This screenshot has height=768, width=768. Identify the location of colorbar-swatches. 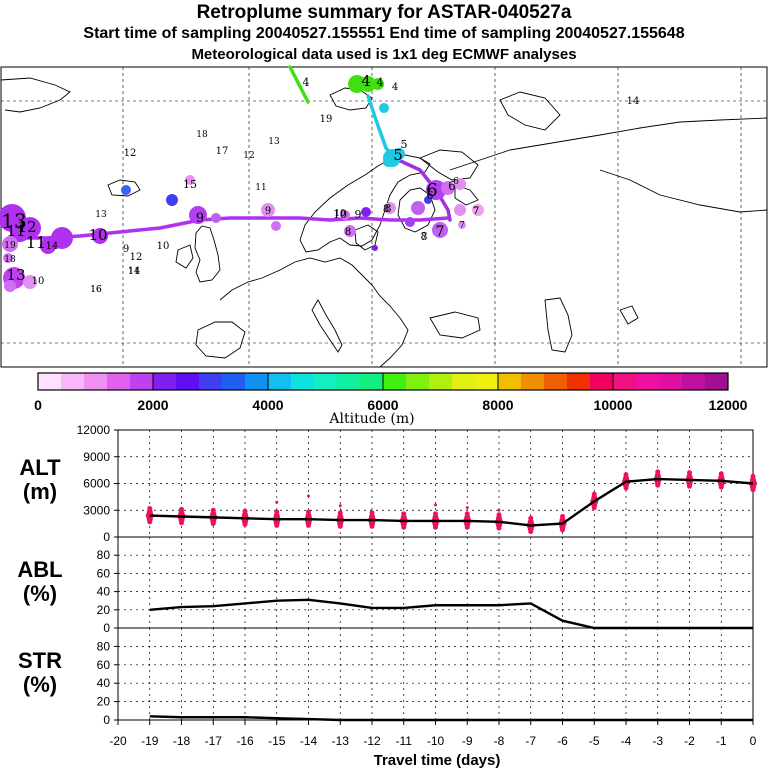
(383, 381).